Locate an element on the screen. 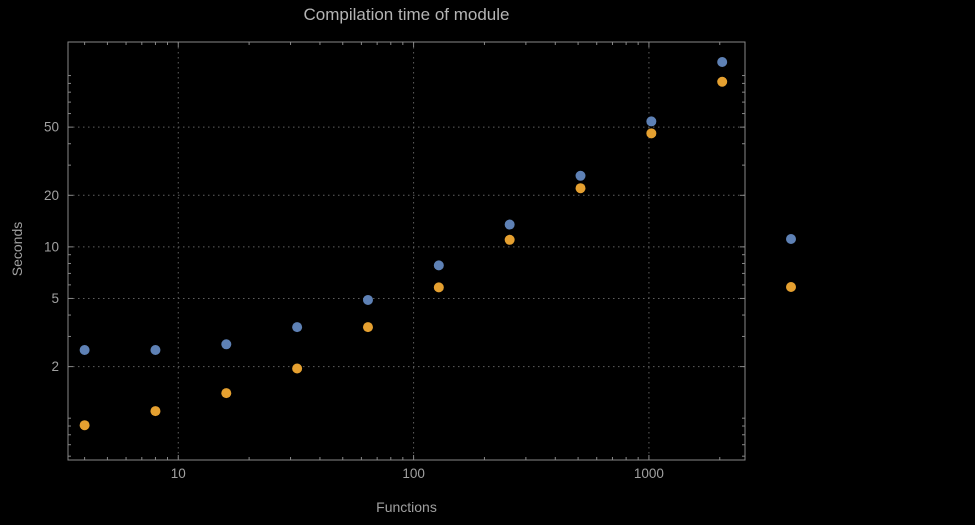 Image resolution: width=975 pixels, height=525 pixels. chart-title: Compilation time of module is located at coordinates (406, 14).